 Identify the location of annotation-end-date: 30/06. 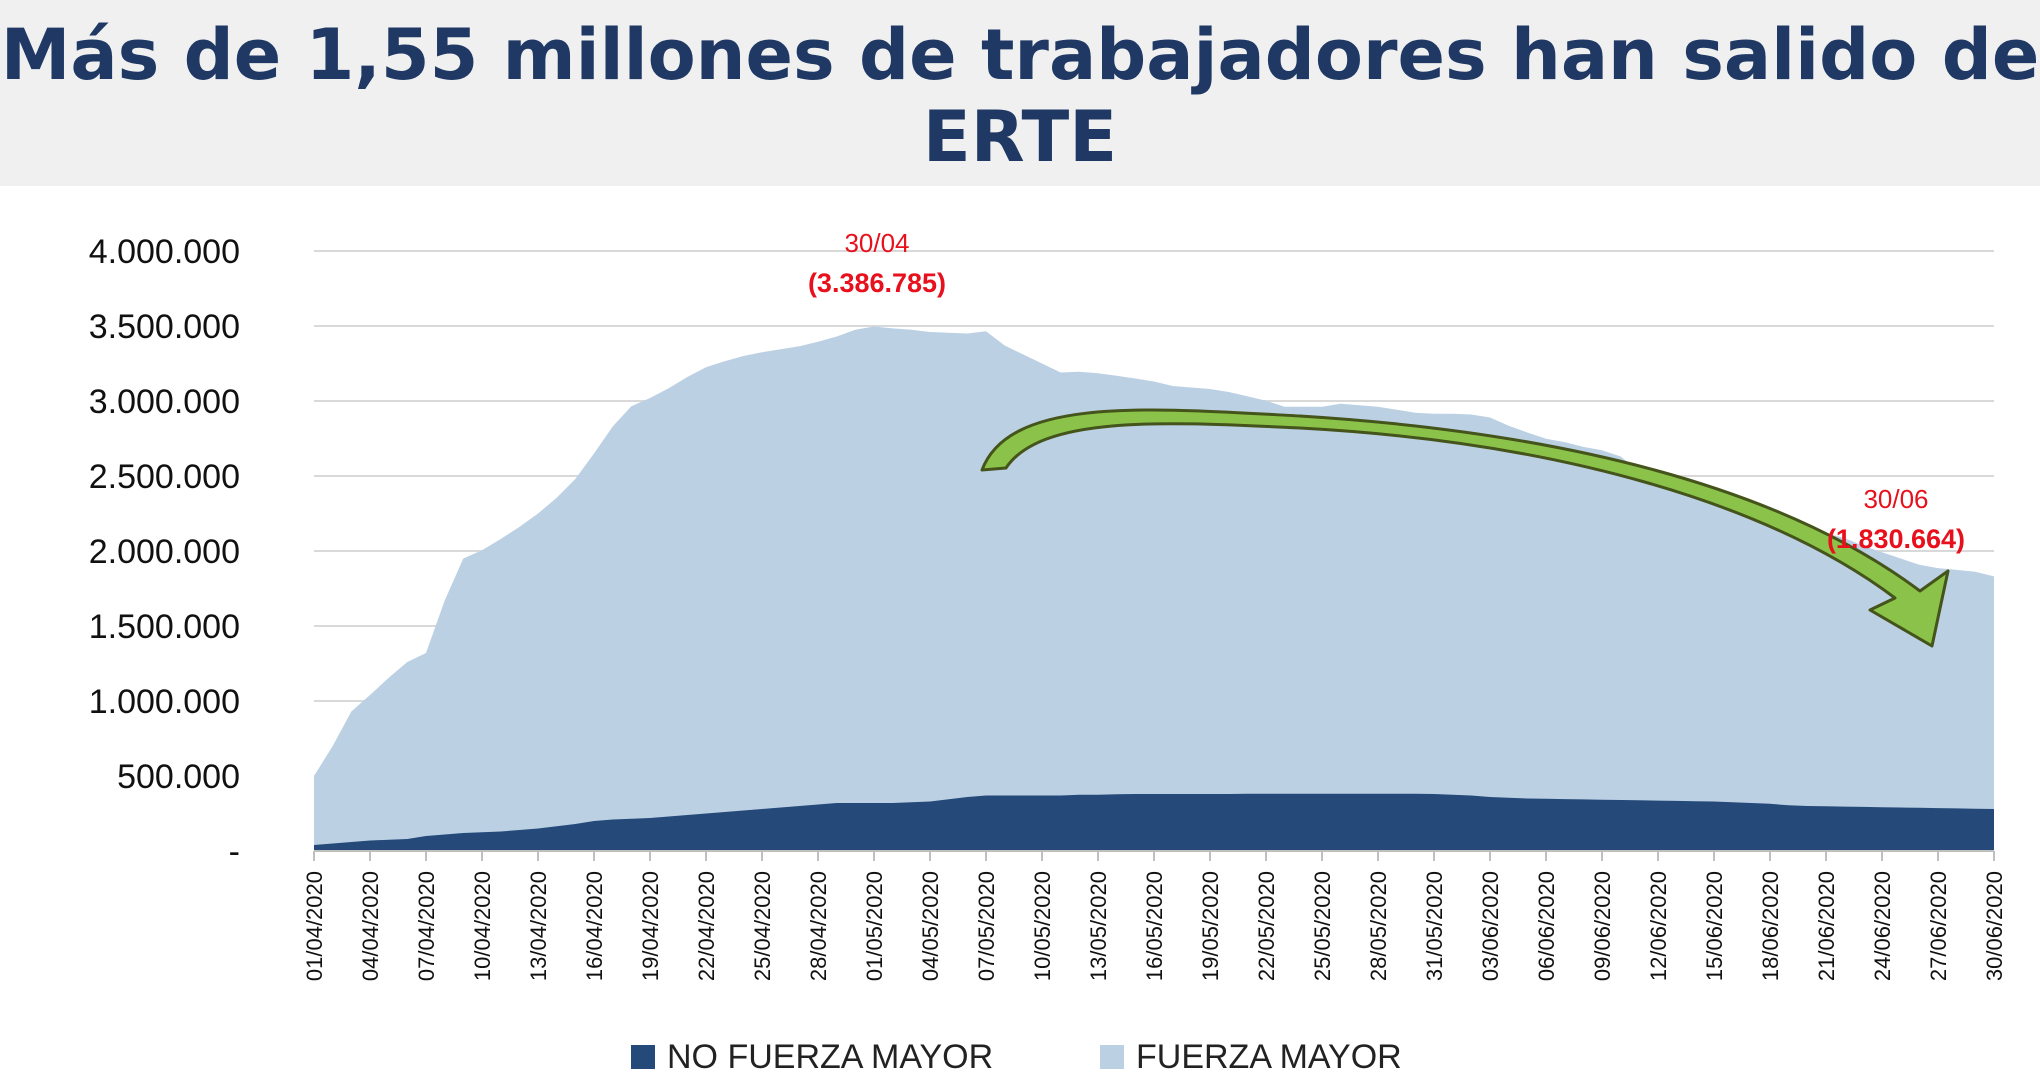
(1895, 499).